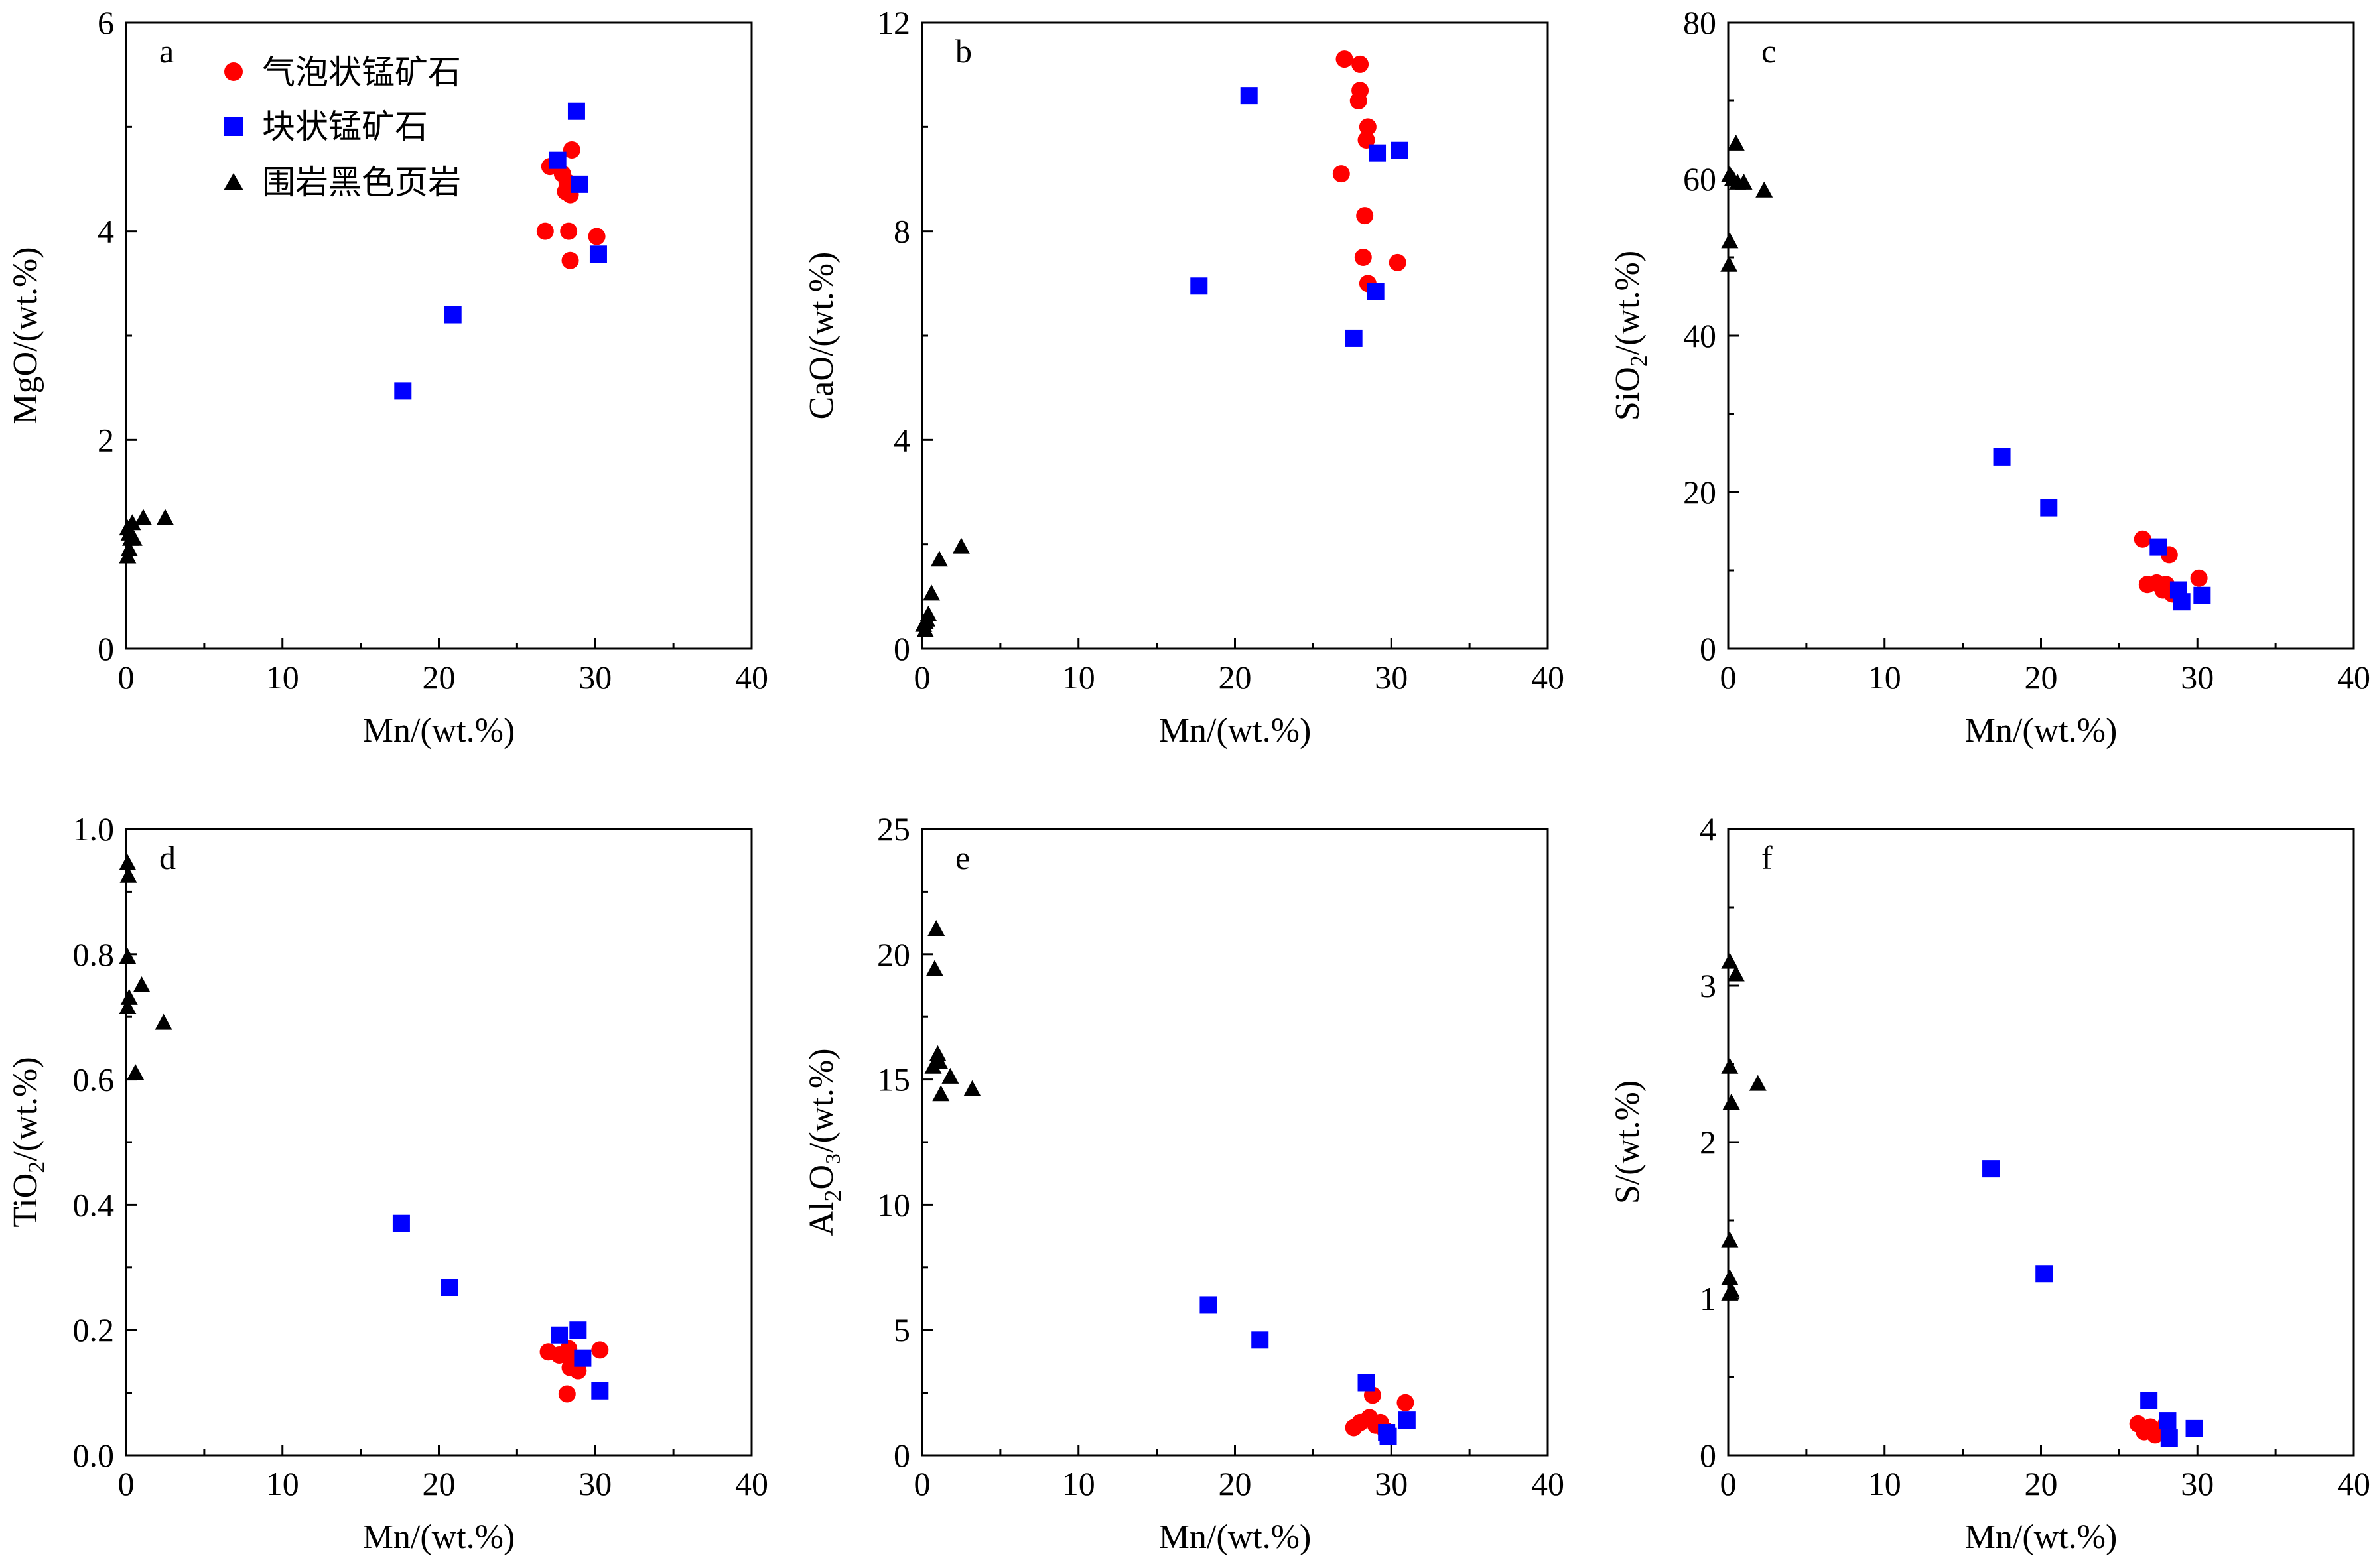 The image size is (2377, 1568). Describe the element at coordinates (25, 335) in the screenshot. I see `y-axis-label: MgO/(wt.%)` at that location.